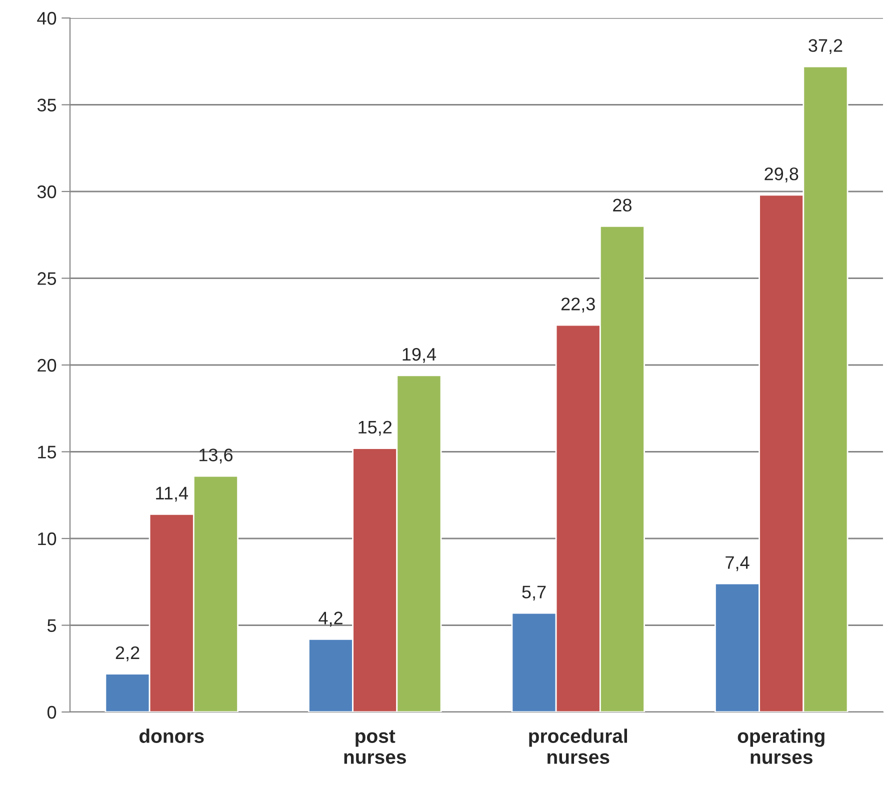 This screenshot has width=889, height=805. Describe the element at coordinates (330, 619) in the screenshot. I see `data-label: 4,2` at that location.